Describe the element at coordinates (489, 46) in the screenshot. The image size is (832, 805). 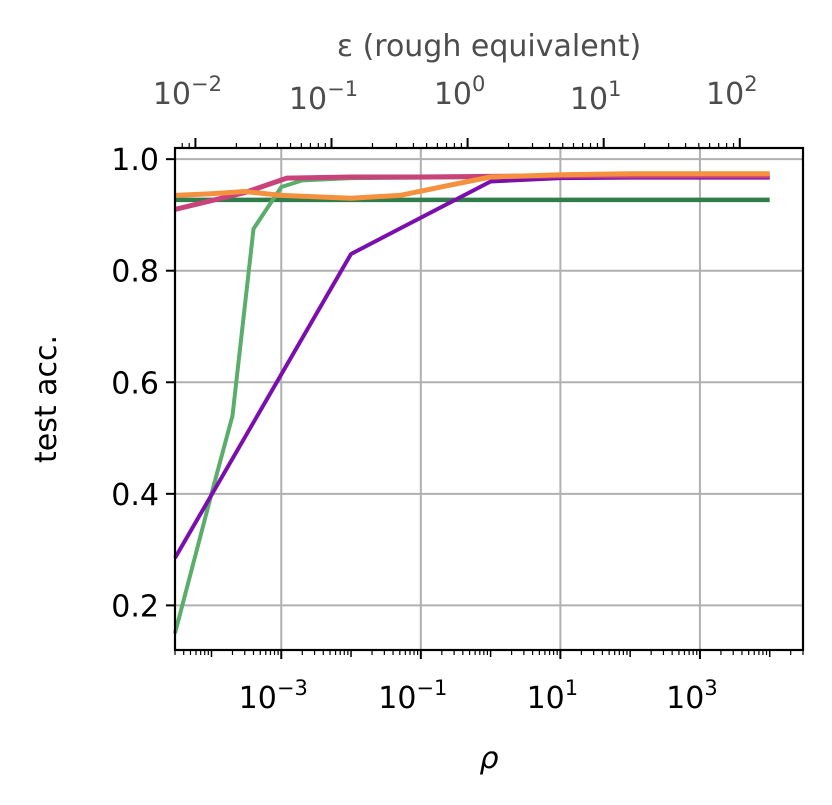
I see `top-axis-label: ε (rough equivalent)` at that location.